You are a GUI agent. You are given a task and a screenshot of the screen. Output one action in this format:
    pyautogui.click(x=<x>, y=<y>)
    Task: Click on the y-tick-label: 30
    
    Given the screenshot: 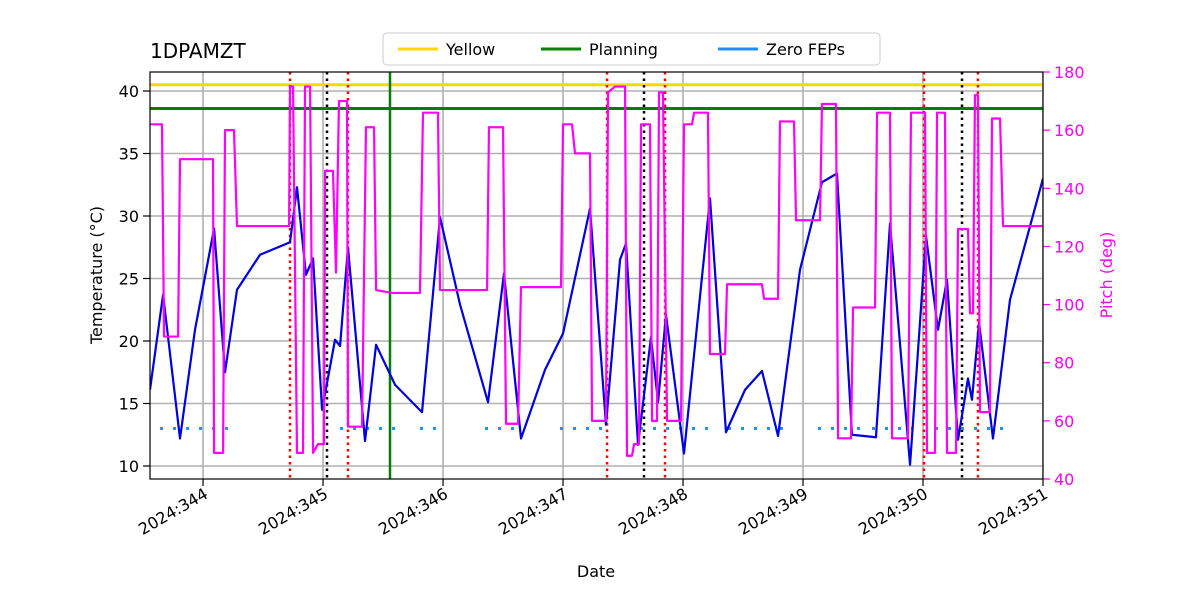 What is the action you would take?
    pyautogui.click(x=129, y=216)
    